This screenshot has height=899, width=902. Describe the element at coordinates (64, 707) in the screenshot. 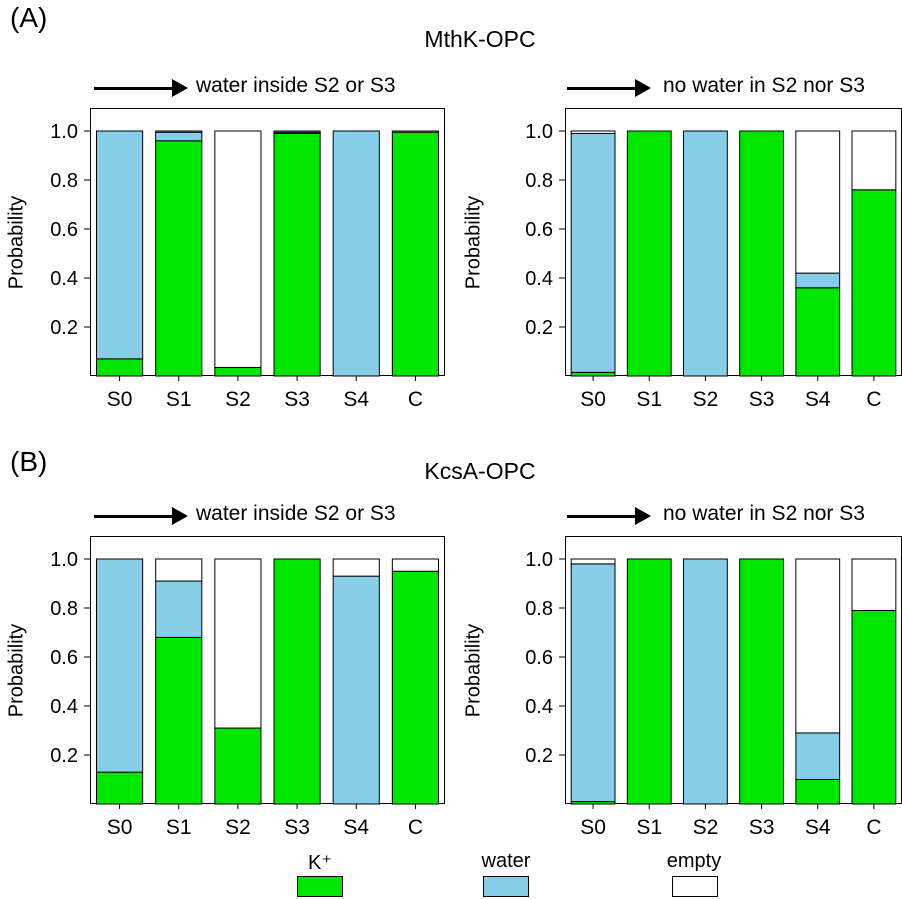

I see `y-tick-label: 0.4` at that location.